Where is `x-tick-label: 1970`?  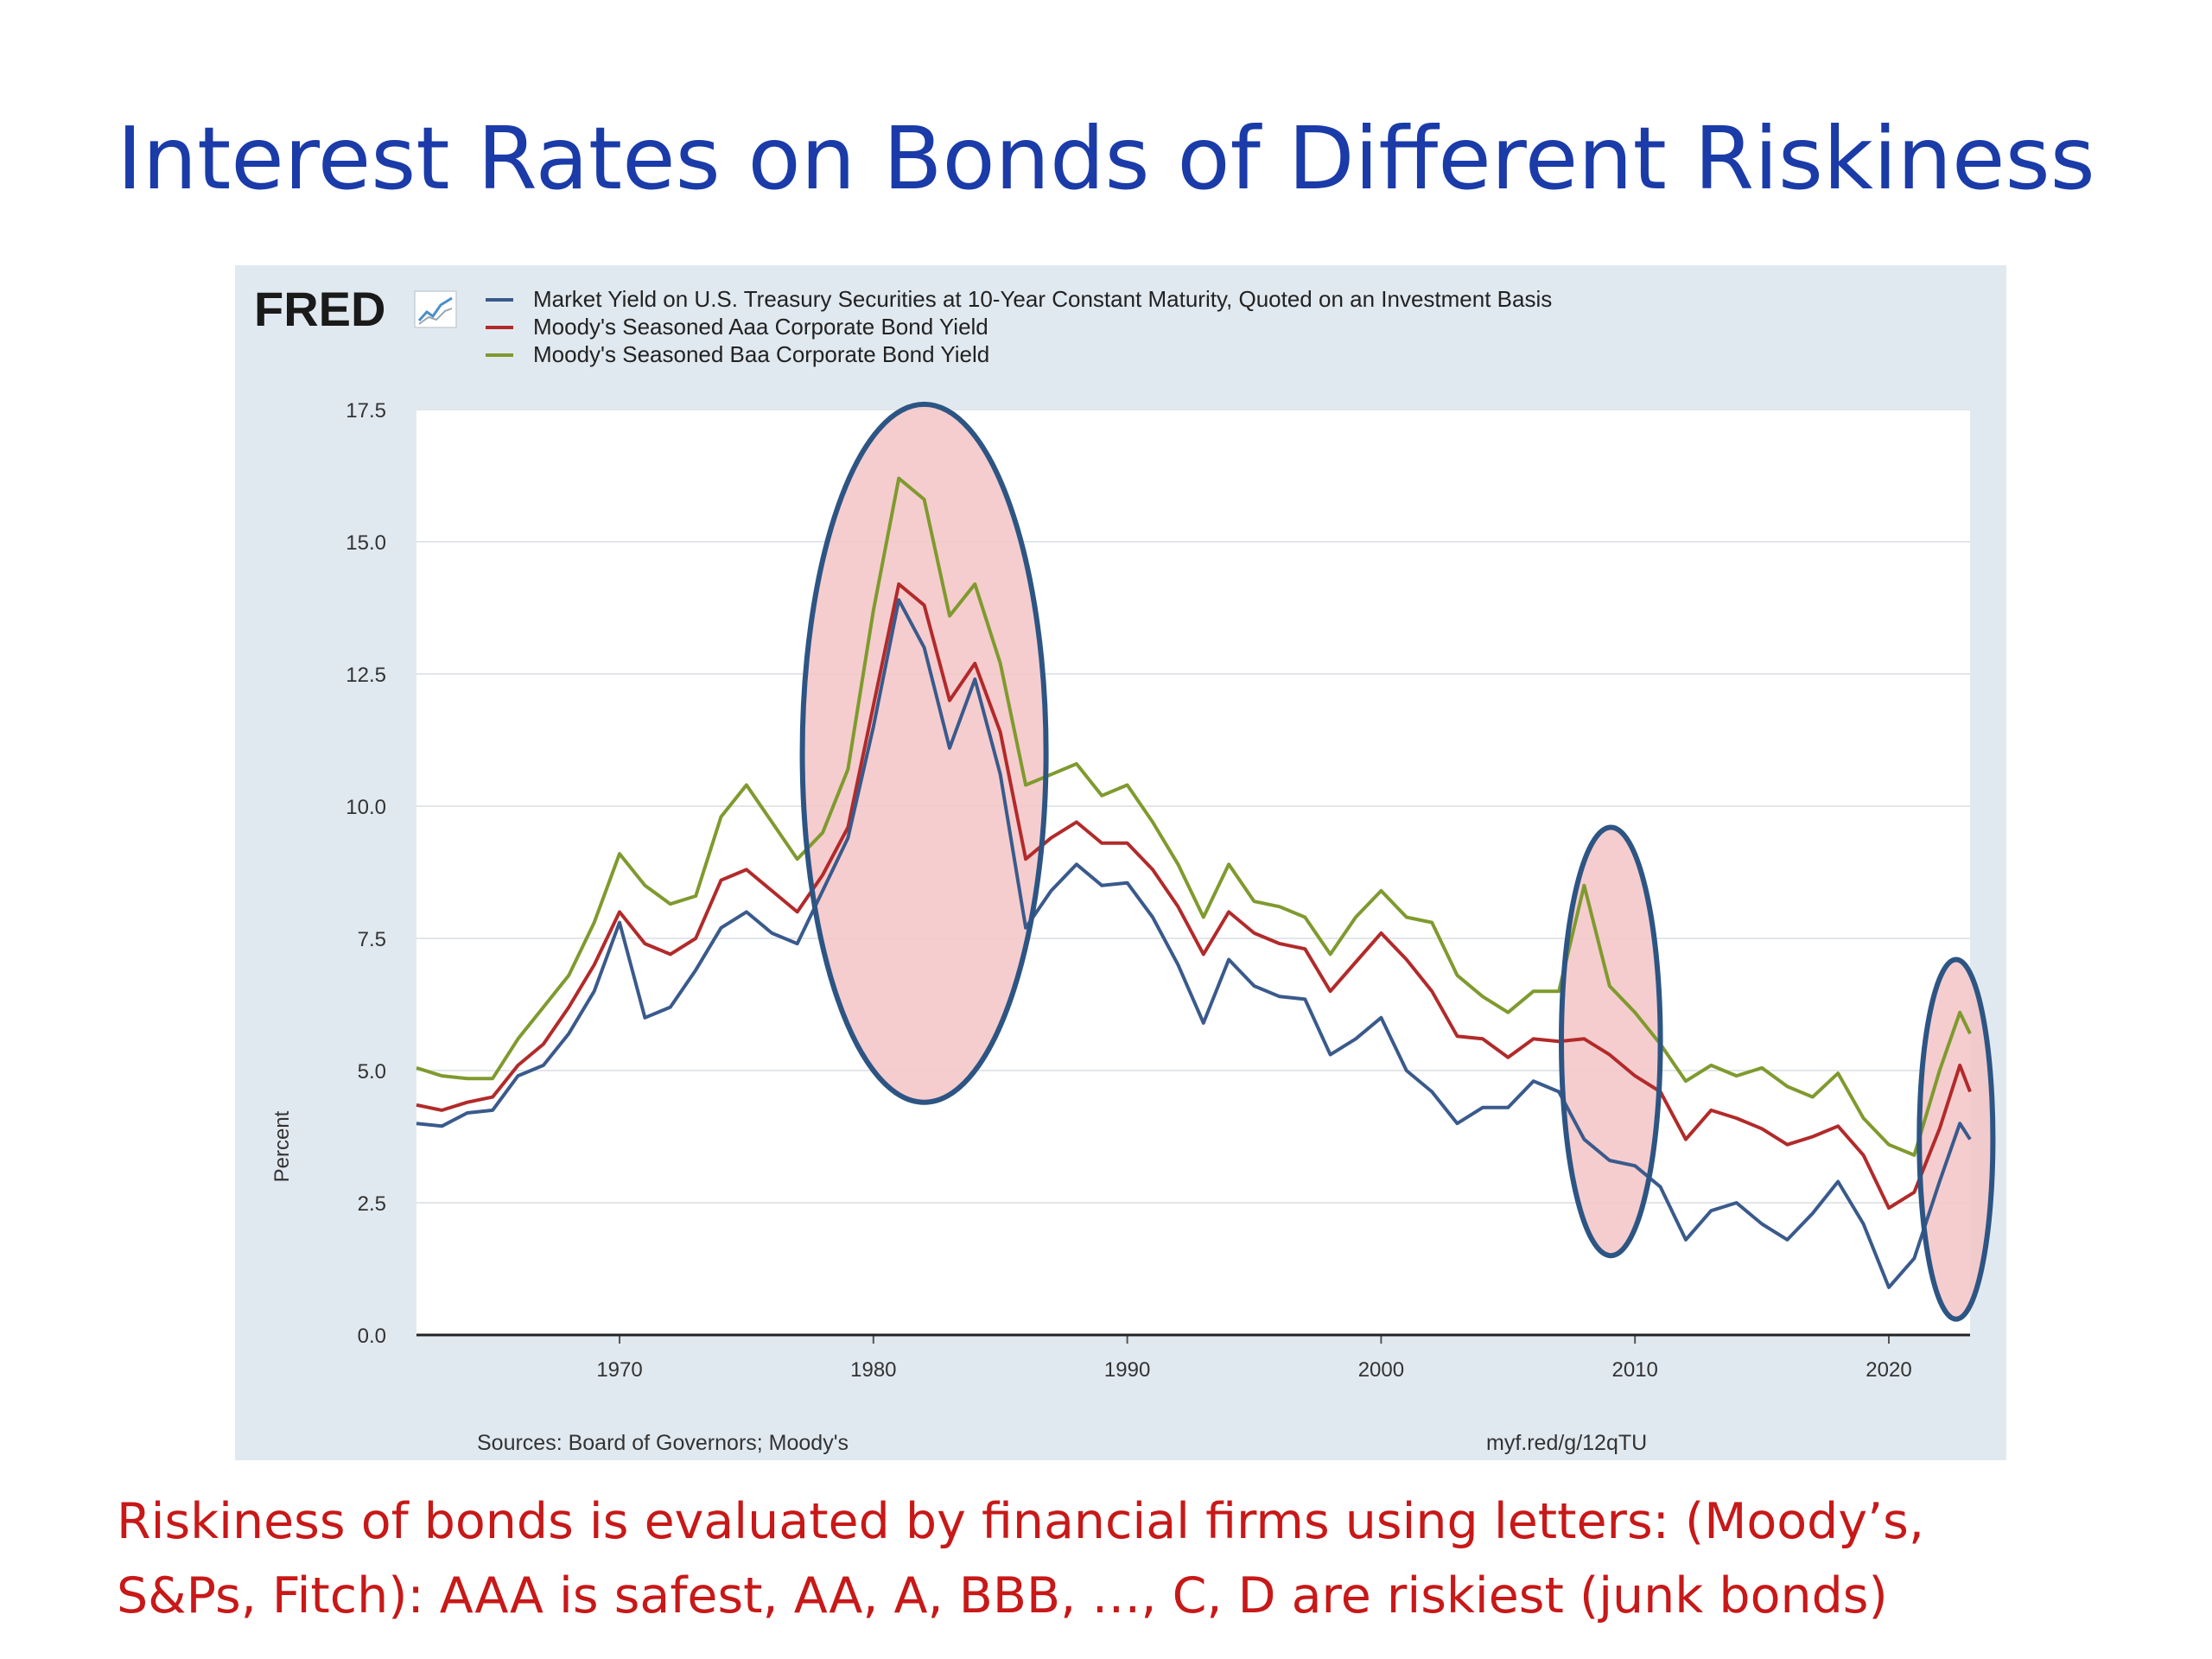 x-tick-label: 1970 is located at coordinates (619, 1370).